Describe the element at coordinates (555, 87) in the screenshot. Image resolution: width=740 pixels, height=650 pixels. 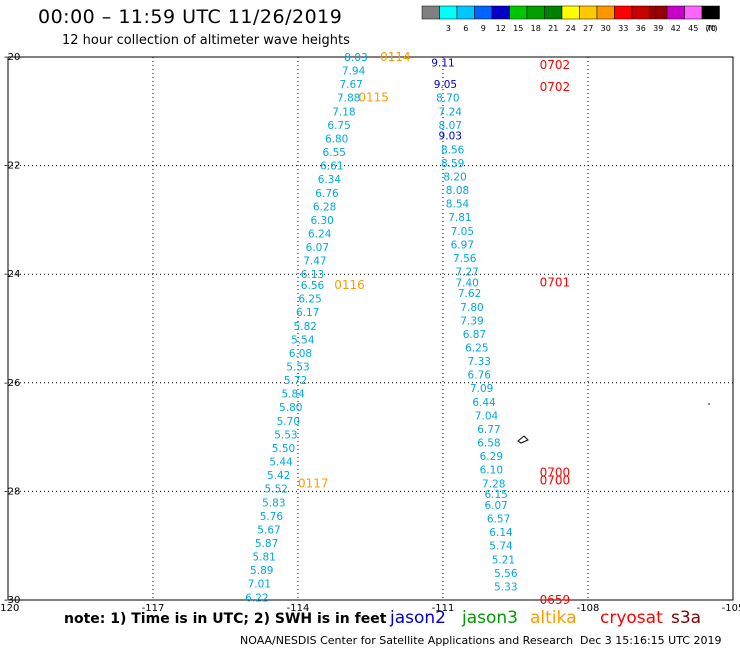
I see `pass-time-label: 0702` at that location.